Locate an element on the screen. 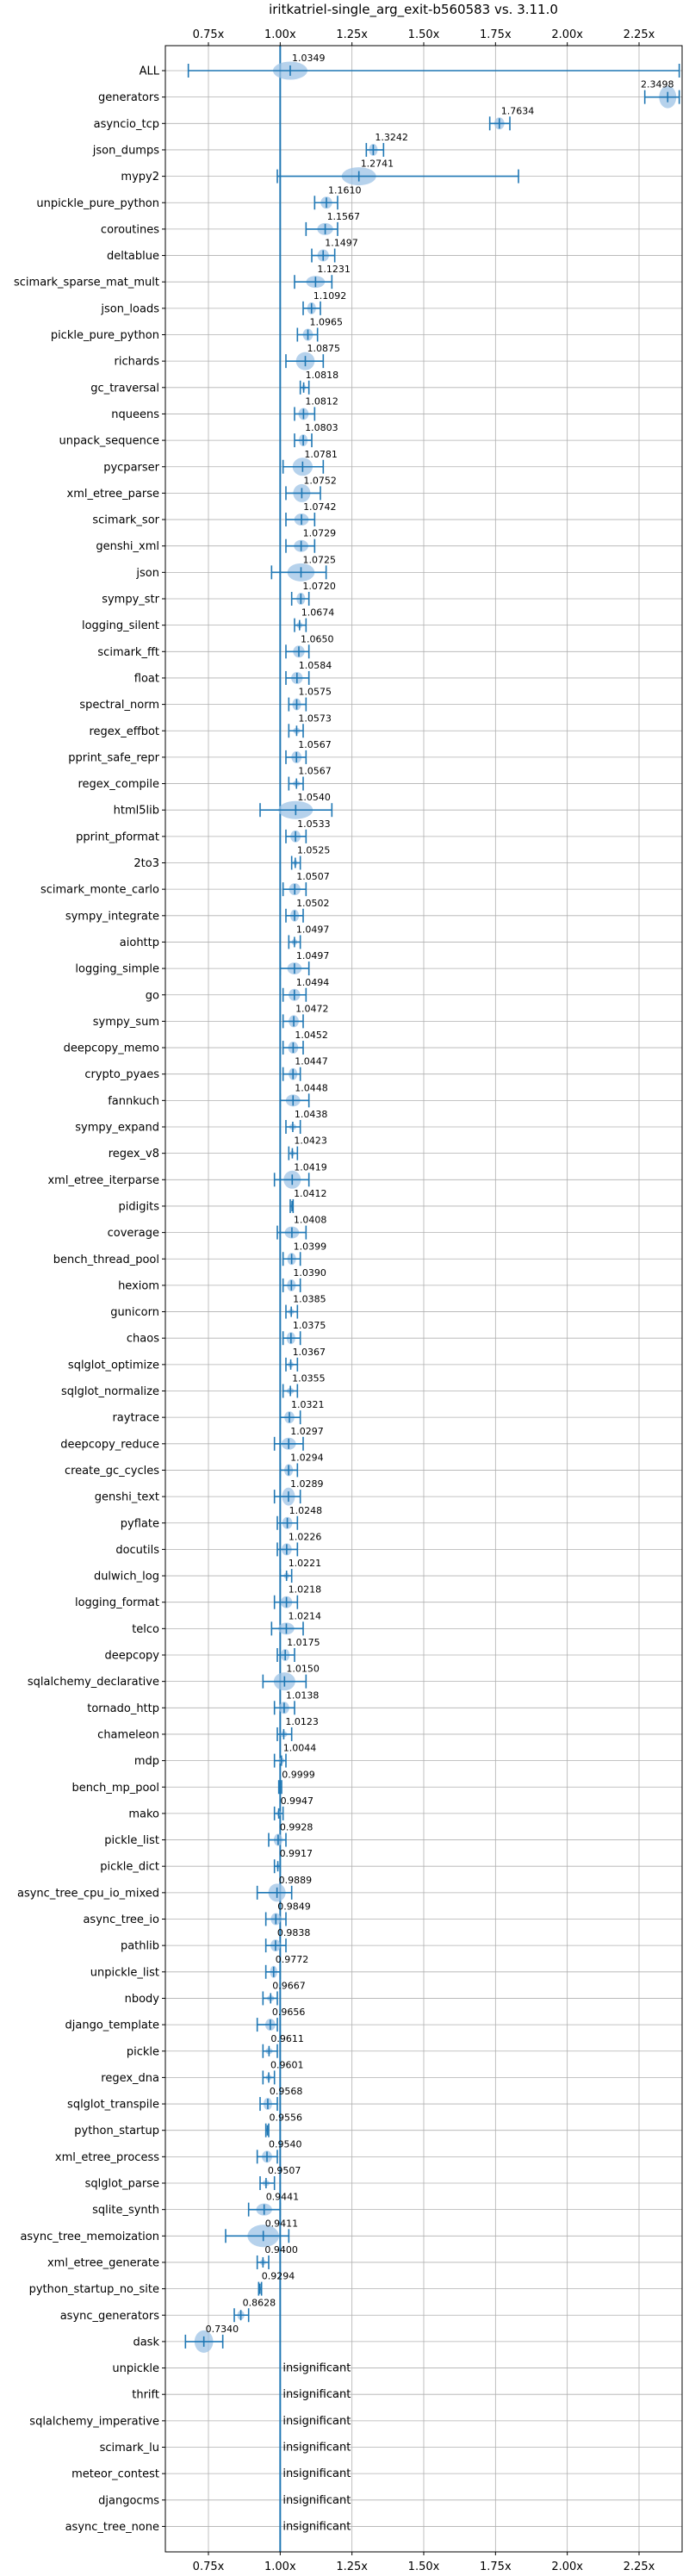 This screenshot has height=2576, width=689. value-label: 1.0385 is located at coordinates (309, 1300).